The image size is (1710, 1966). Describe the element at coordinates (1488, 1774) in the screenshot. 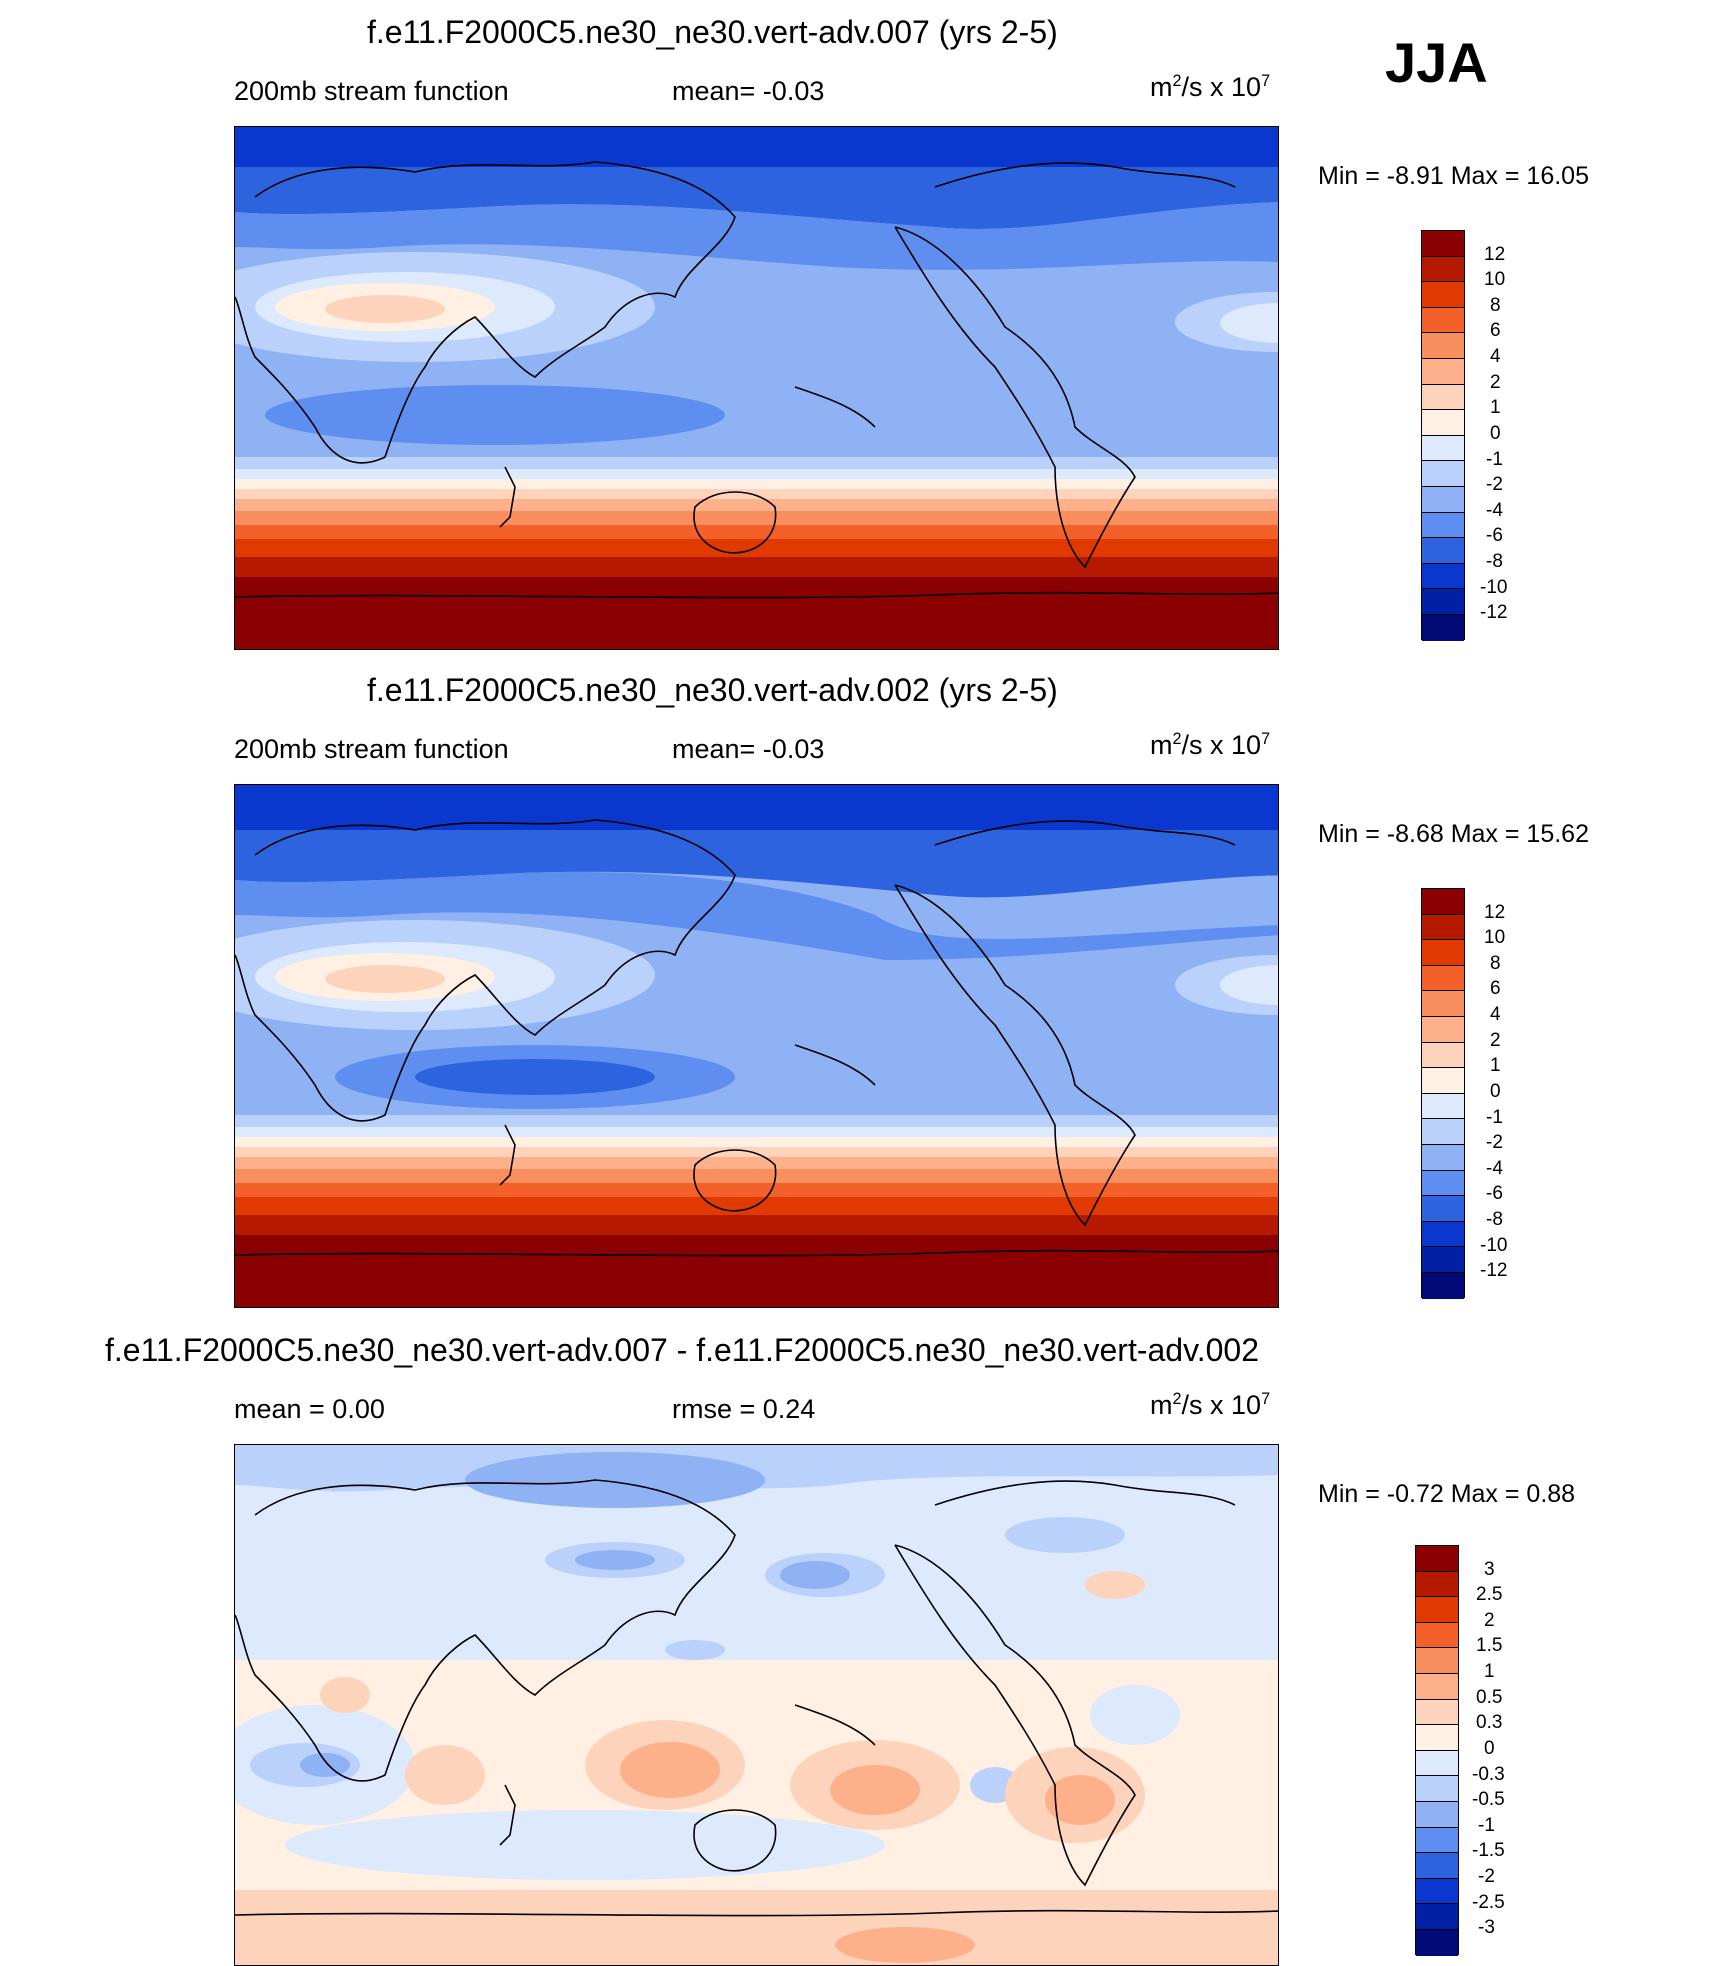

I see `colorbar-tick: -0.3` at that location.